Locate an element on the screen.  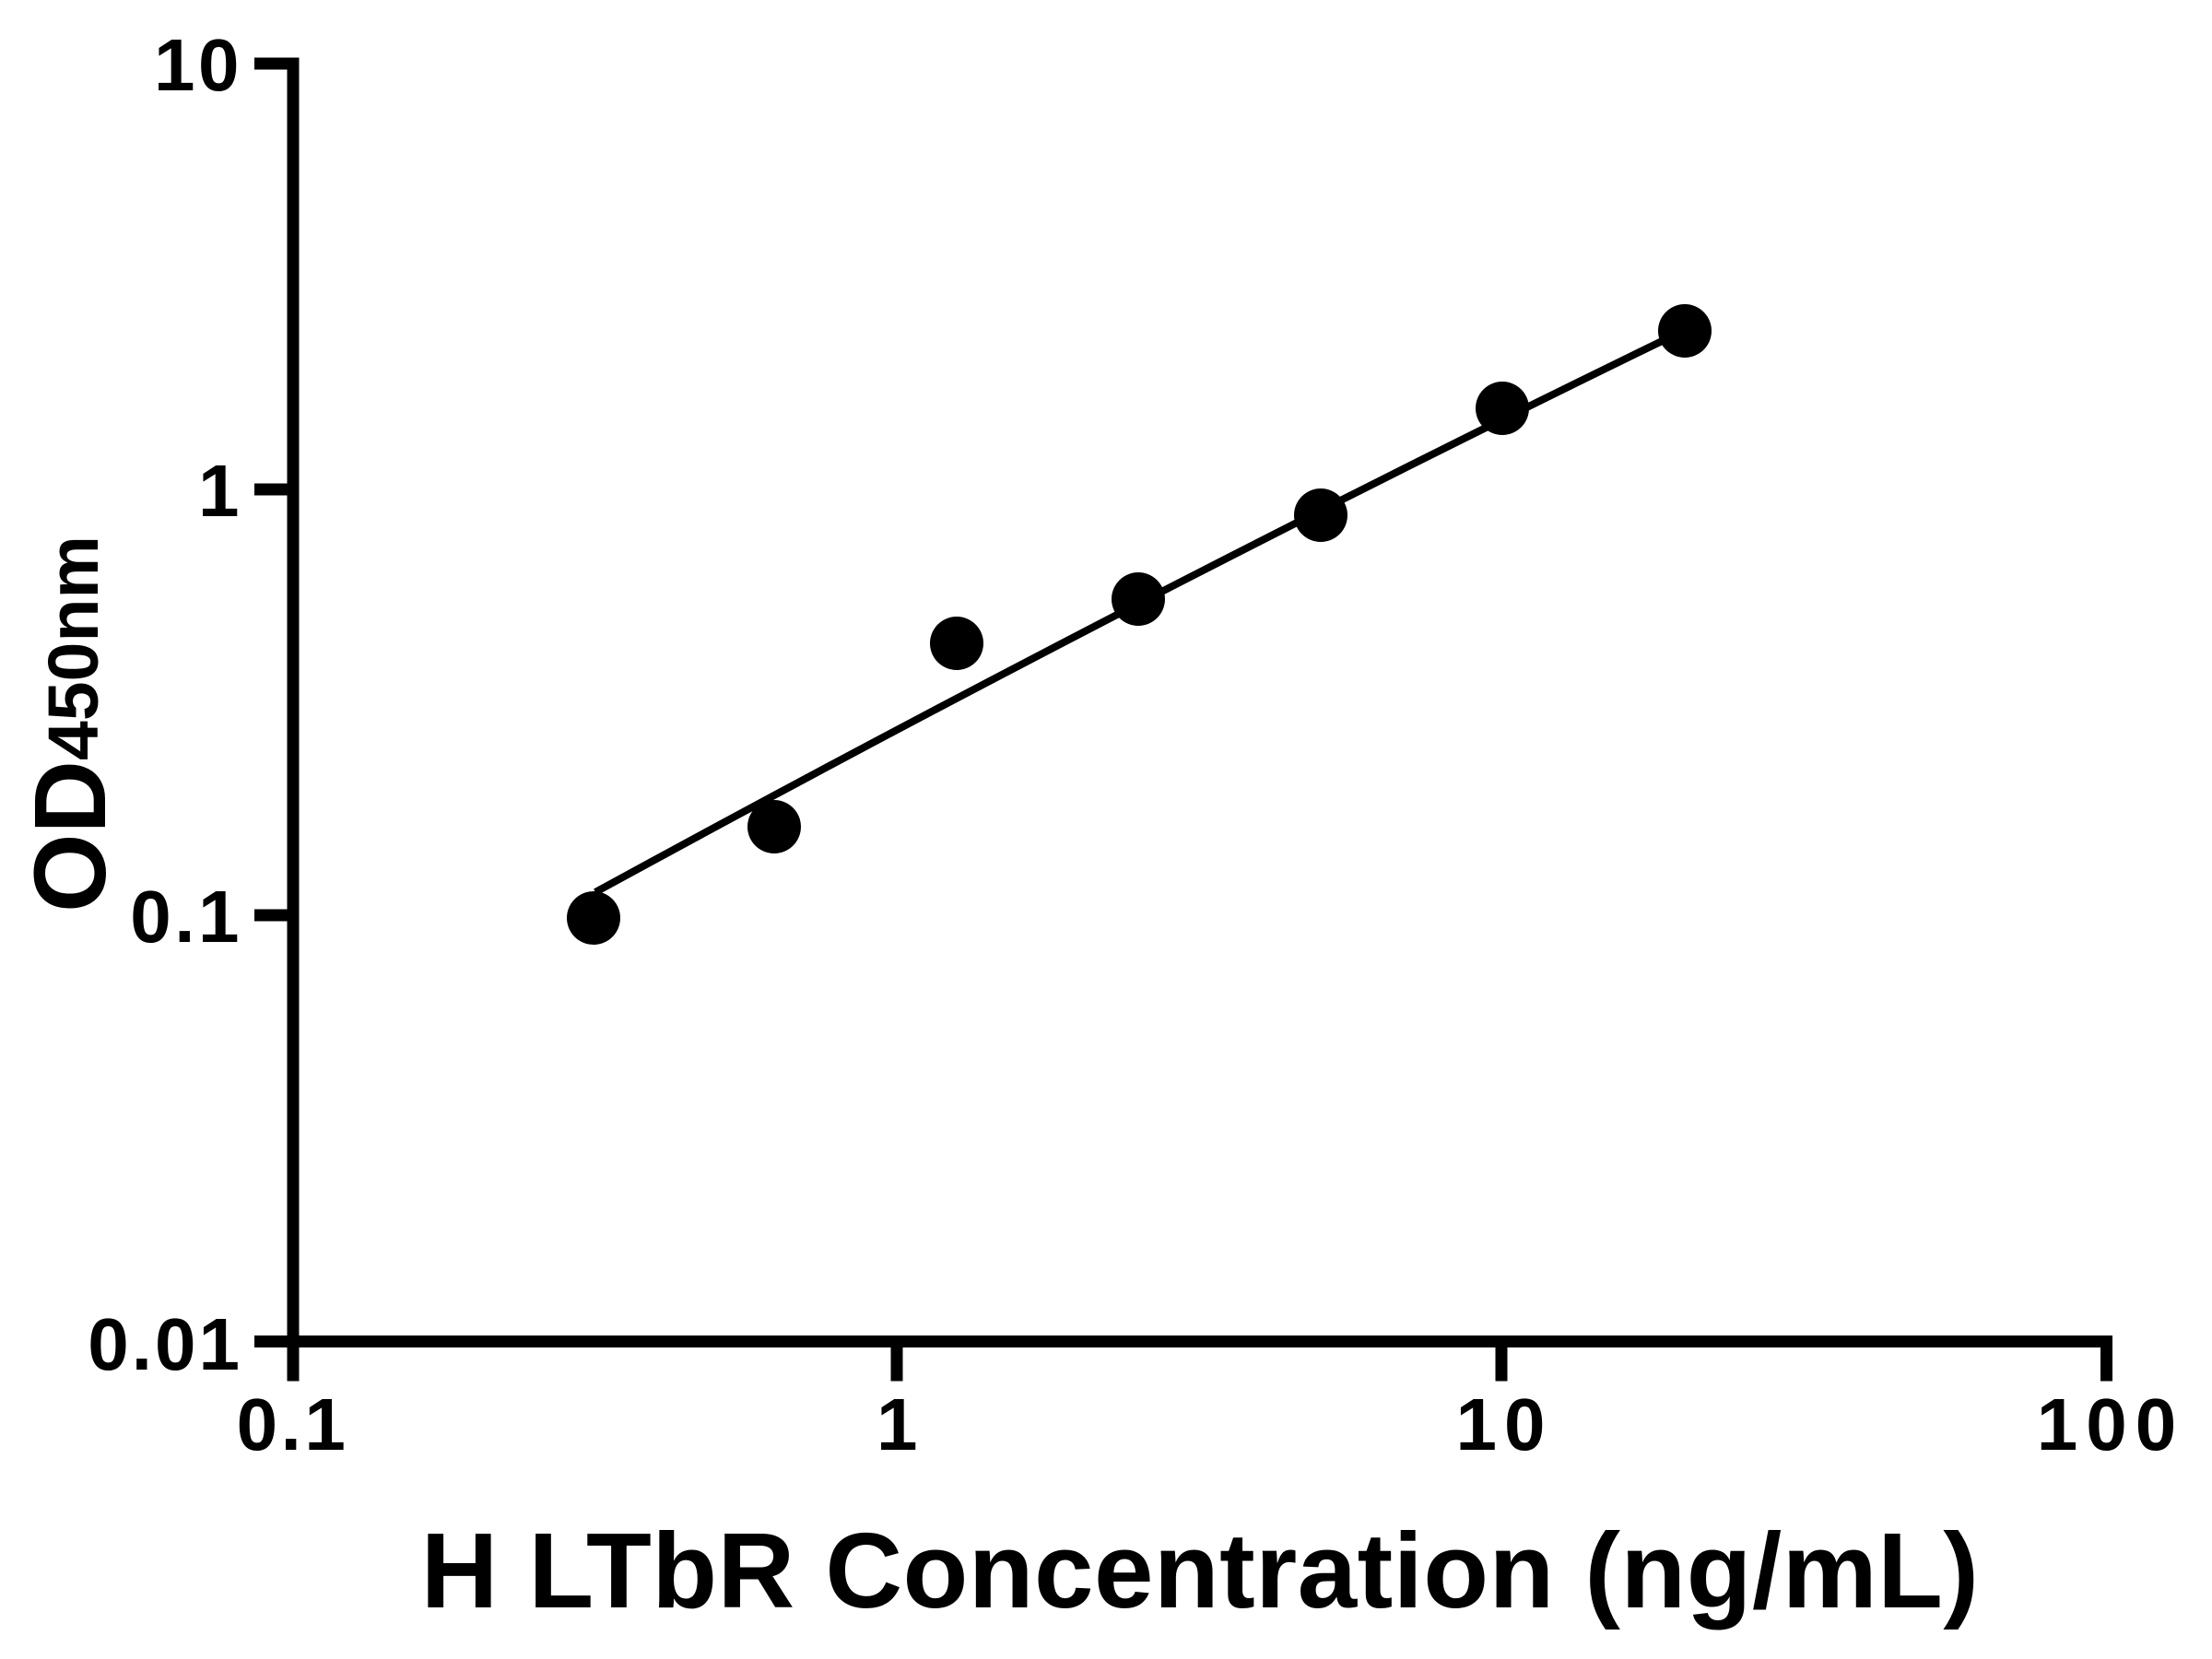
svg-text: 0.01 is located at coordinates (165, 1344).